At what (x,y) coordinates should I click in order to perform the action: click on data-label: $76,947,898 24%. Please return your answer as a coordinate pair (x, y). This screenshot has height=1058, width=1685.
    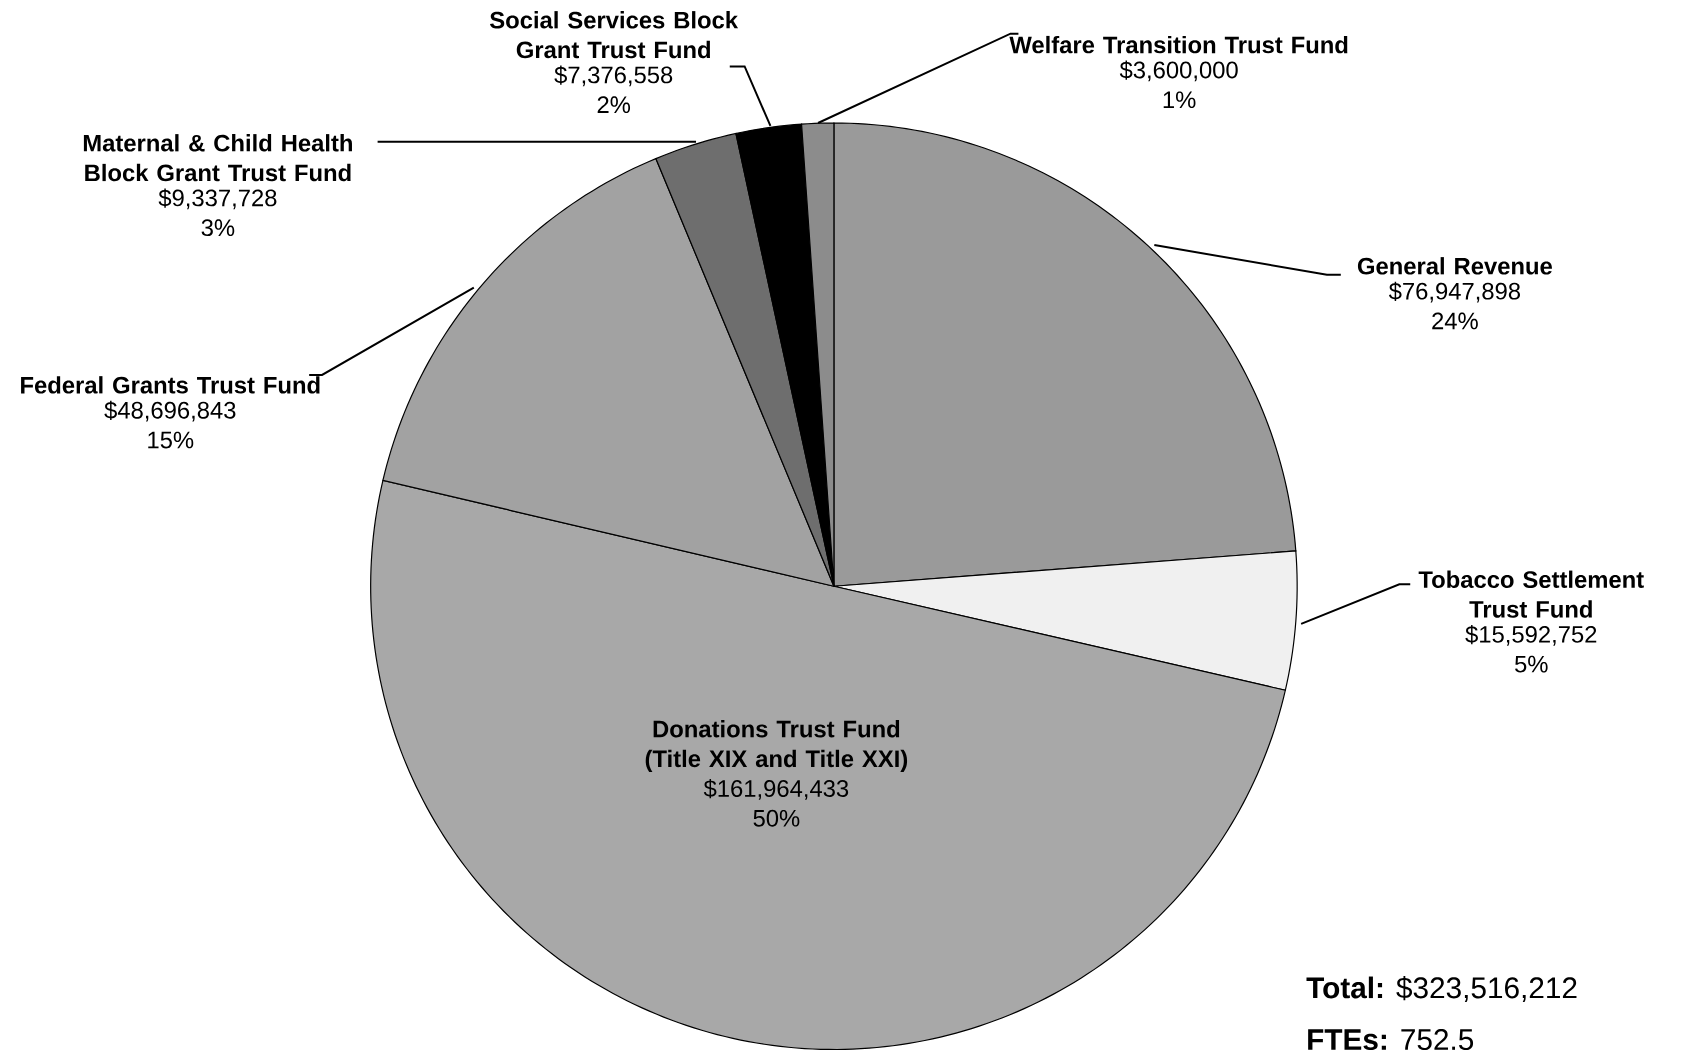
    Looking at the image, I should click on (1454, 305).